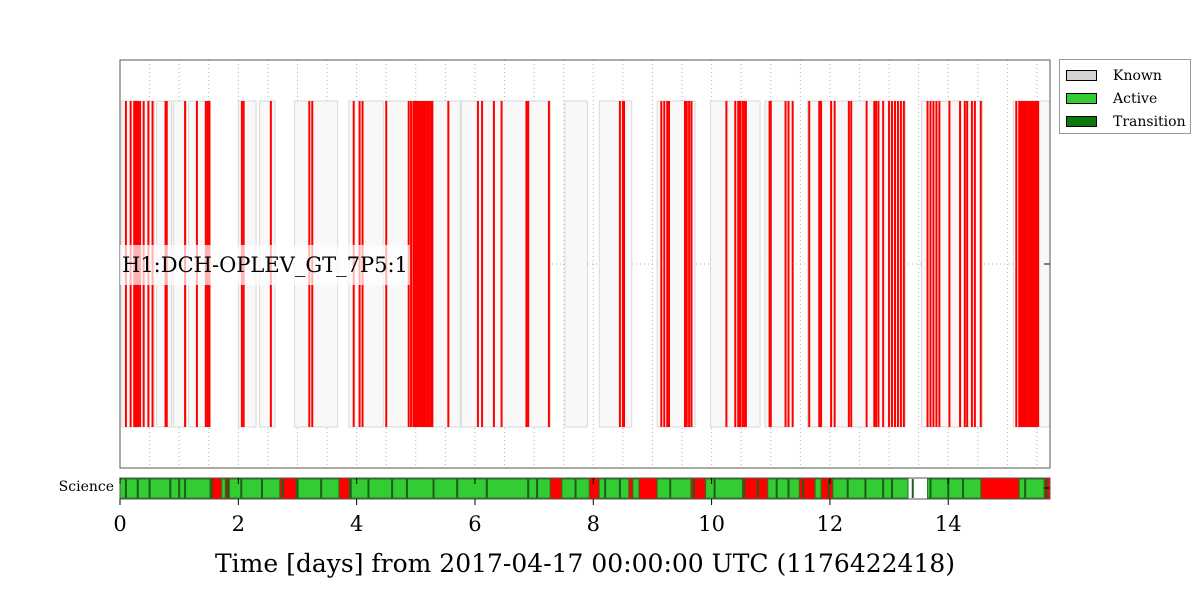 The height and width of the screenshot is (600, 1200). Describe the element at coordinates (1081, 98) in the screenshot. I see `legend-swatch-active` at that location.